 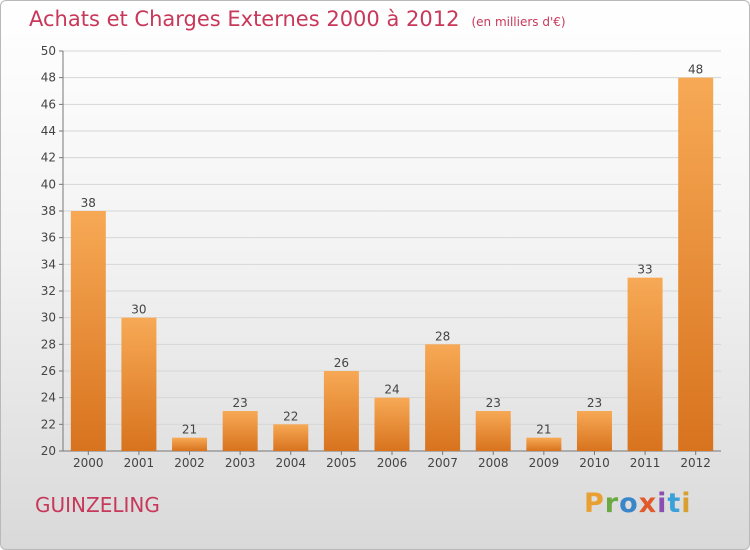 I want to click on place-name: GUINZELING, so click(x=97, y=505).